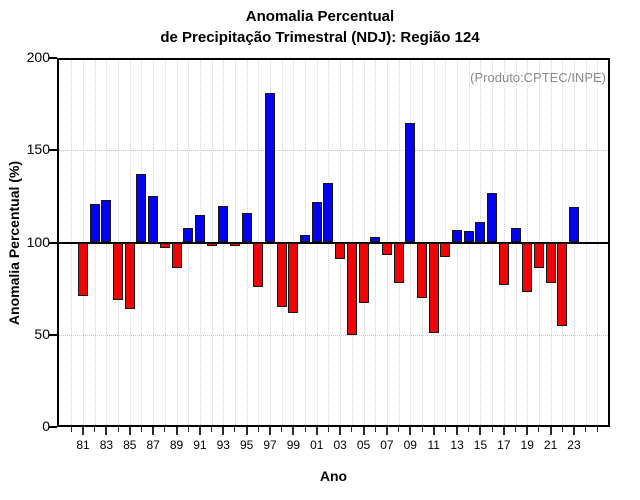 Image resolution: width=640 pixels, height=500 pixels. What do you see at coordinates (38, 241) in the screenshot?
I see `y-tick-label: 100` at bounding box center [38, 241].